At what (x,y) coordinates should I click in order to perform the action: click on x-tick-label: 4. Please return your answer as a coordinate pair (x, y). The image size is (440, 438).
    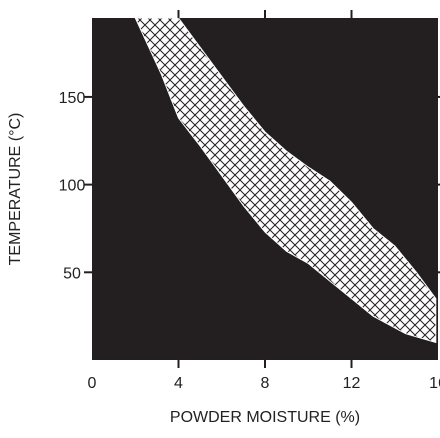
    Looking at the image, I should click on (178, 383).